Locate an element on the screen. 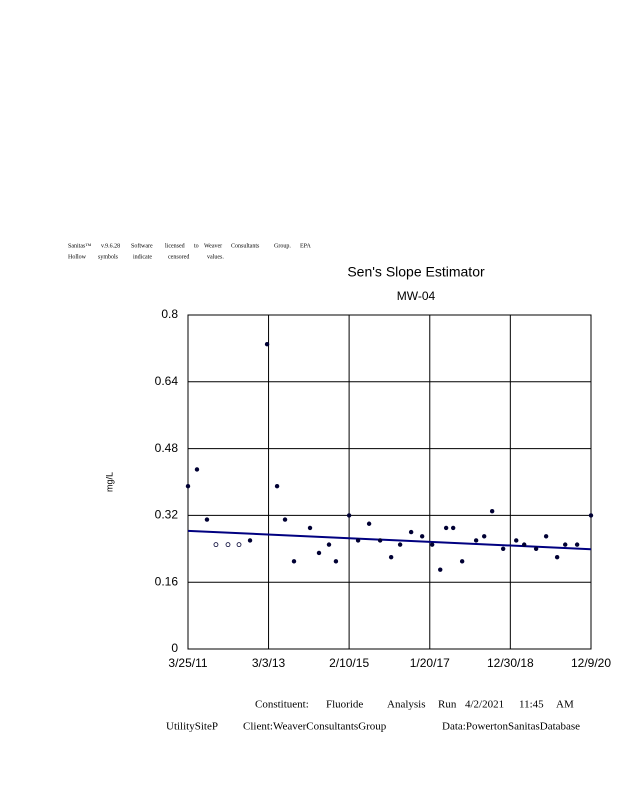 Image resolution: width=618 pixels, height=800 pixels. x-tick-label: 1/20/17 is located at coordinates (430, 663).